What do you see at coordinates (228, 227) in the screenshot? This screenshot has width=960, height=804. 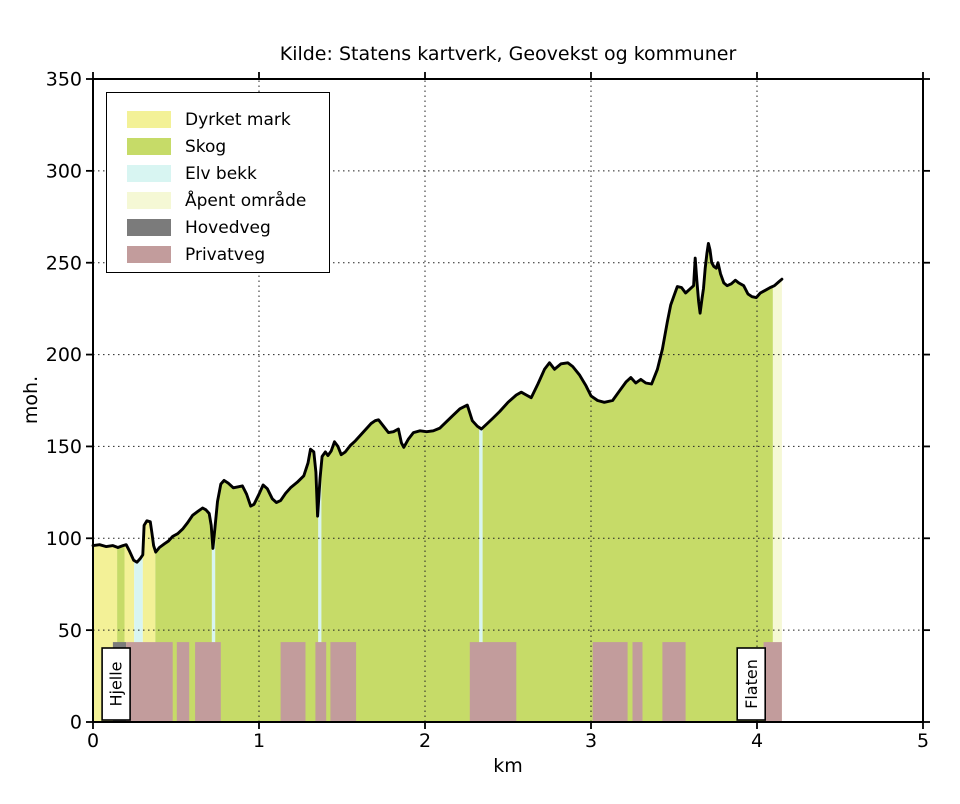 I see `legend-label: Hovedveg` at bounding box center [228, 227].